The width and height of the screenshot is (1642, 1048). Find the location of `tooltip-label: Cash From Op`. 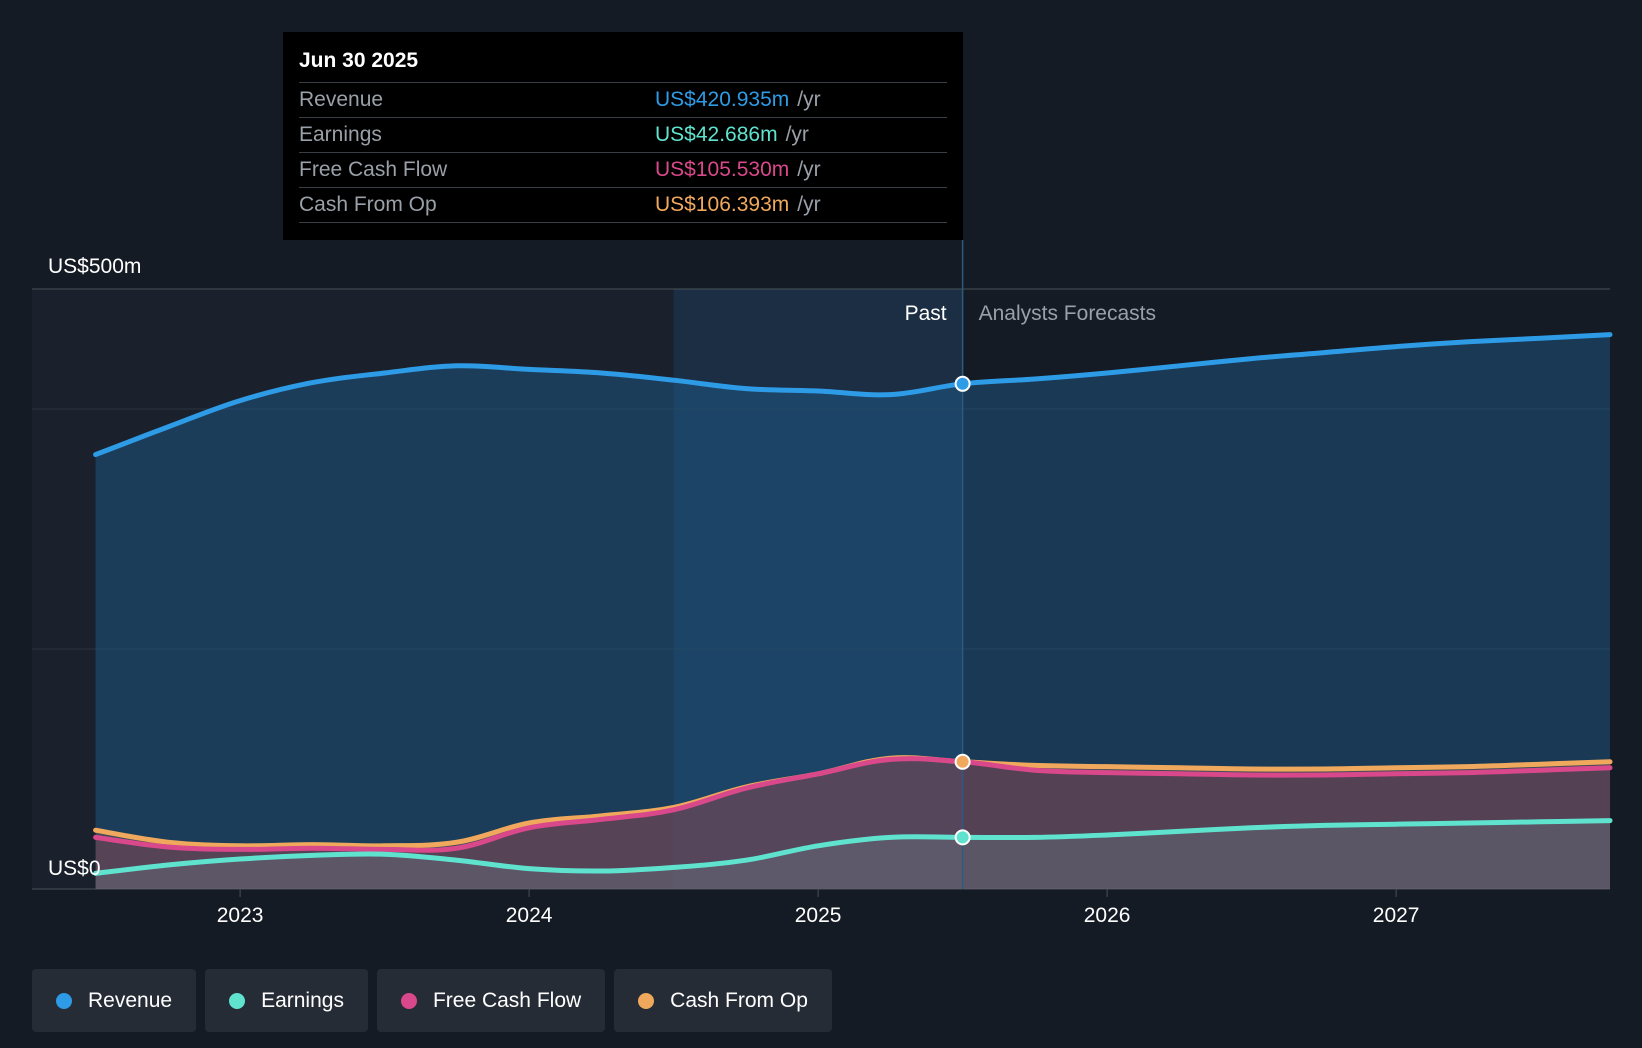

tooltip-label: Cash From Op is located at coordinates (368, 204).